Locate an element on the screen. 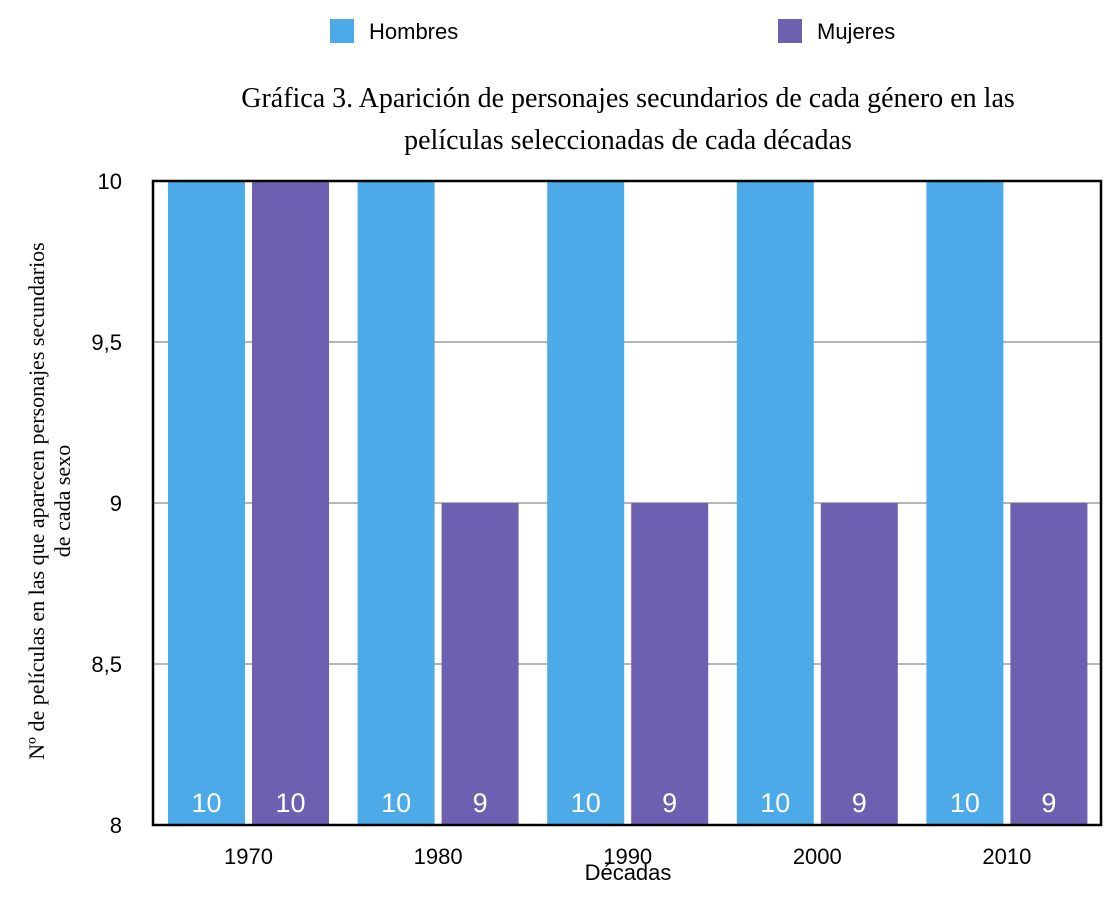 This screenshot has width=1104, height=912. y-axis-ticks: 8 8,5 9 9,5 10 is located at coordinates (106, 503).